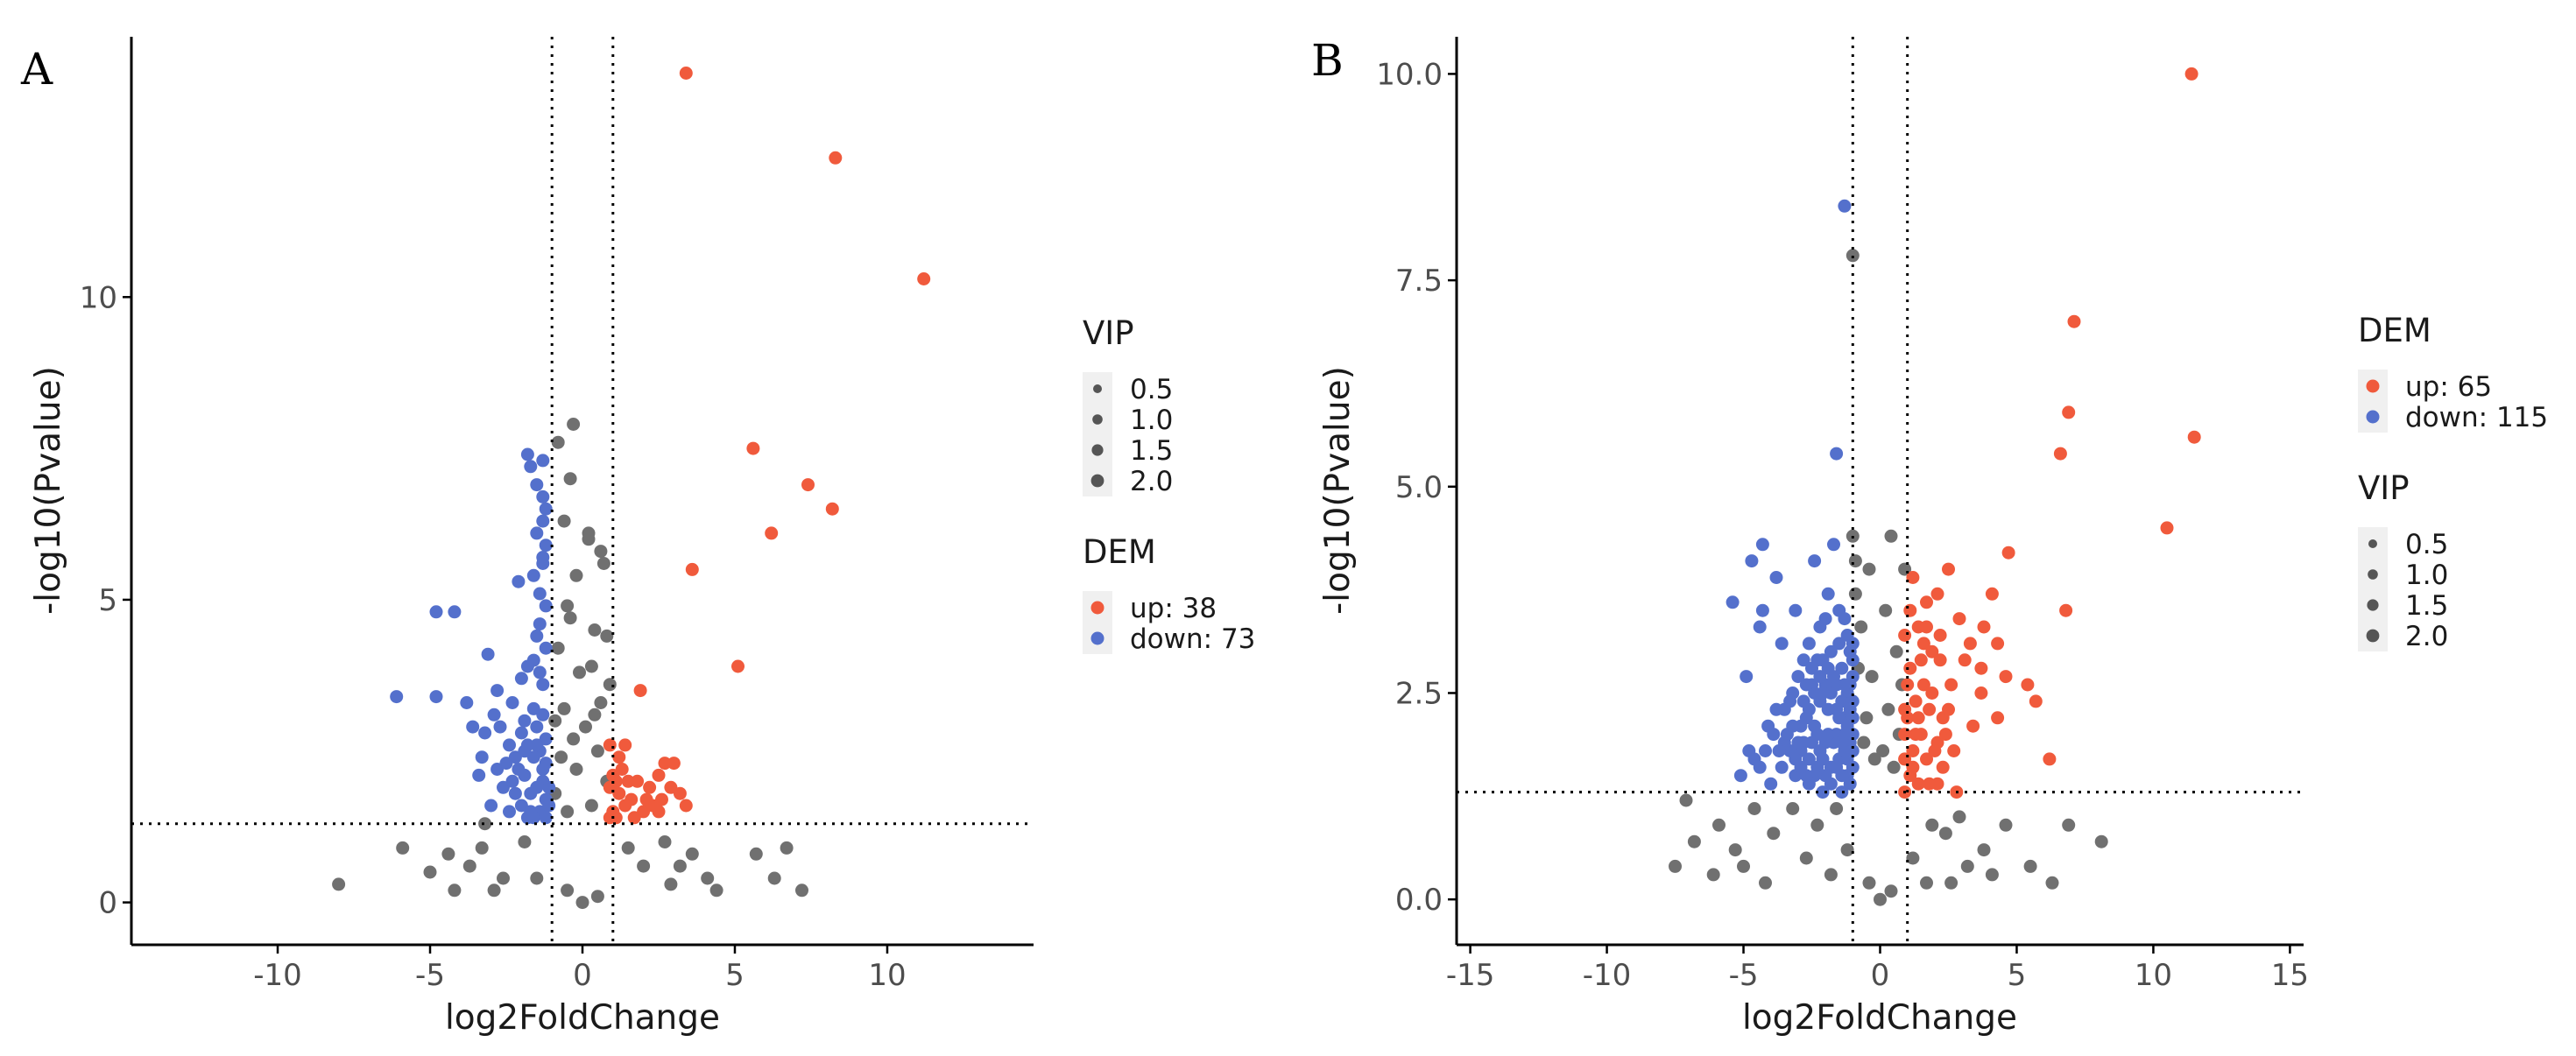 The height and width of the screenshot is (1056, 2576). I want to click on y-tick-label: 0, so click(107, 904).